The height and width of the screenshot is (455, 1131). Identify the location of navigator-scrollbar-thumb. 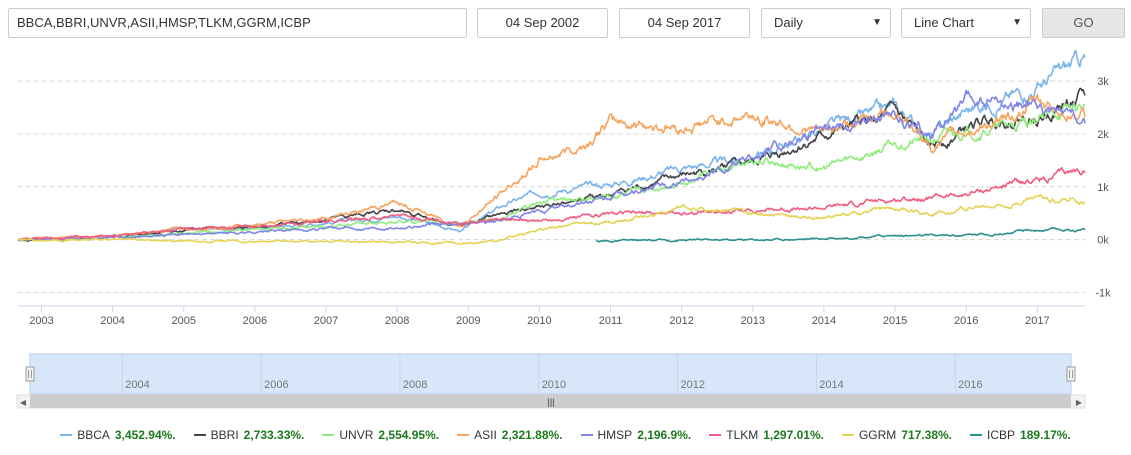
(550, 401).